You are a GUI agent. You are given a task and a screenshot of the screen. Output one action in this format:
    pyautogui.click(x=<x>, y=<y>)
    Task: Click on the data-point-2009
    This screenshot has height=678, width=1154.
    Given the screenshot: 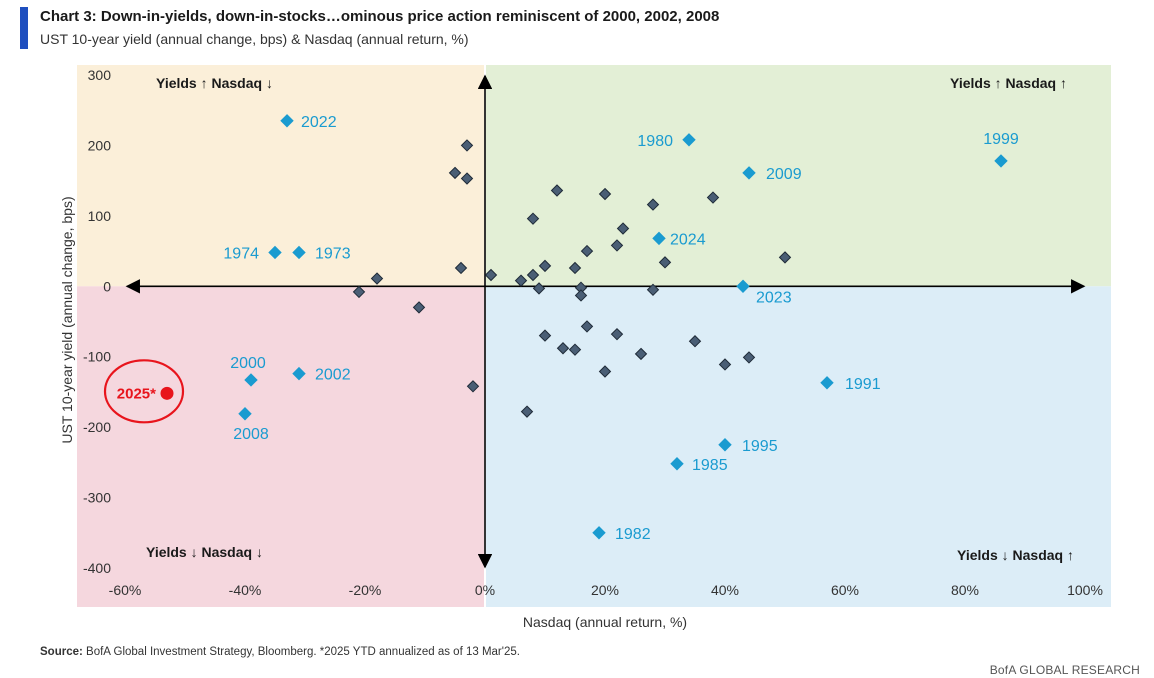 What is the action you would take?
    pyautogui.click(x=749, y=173)
    